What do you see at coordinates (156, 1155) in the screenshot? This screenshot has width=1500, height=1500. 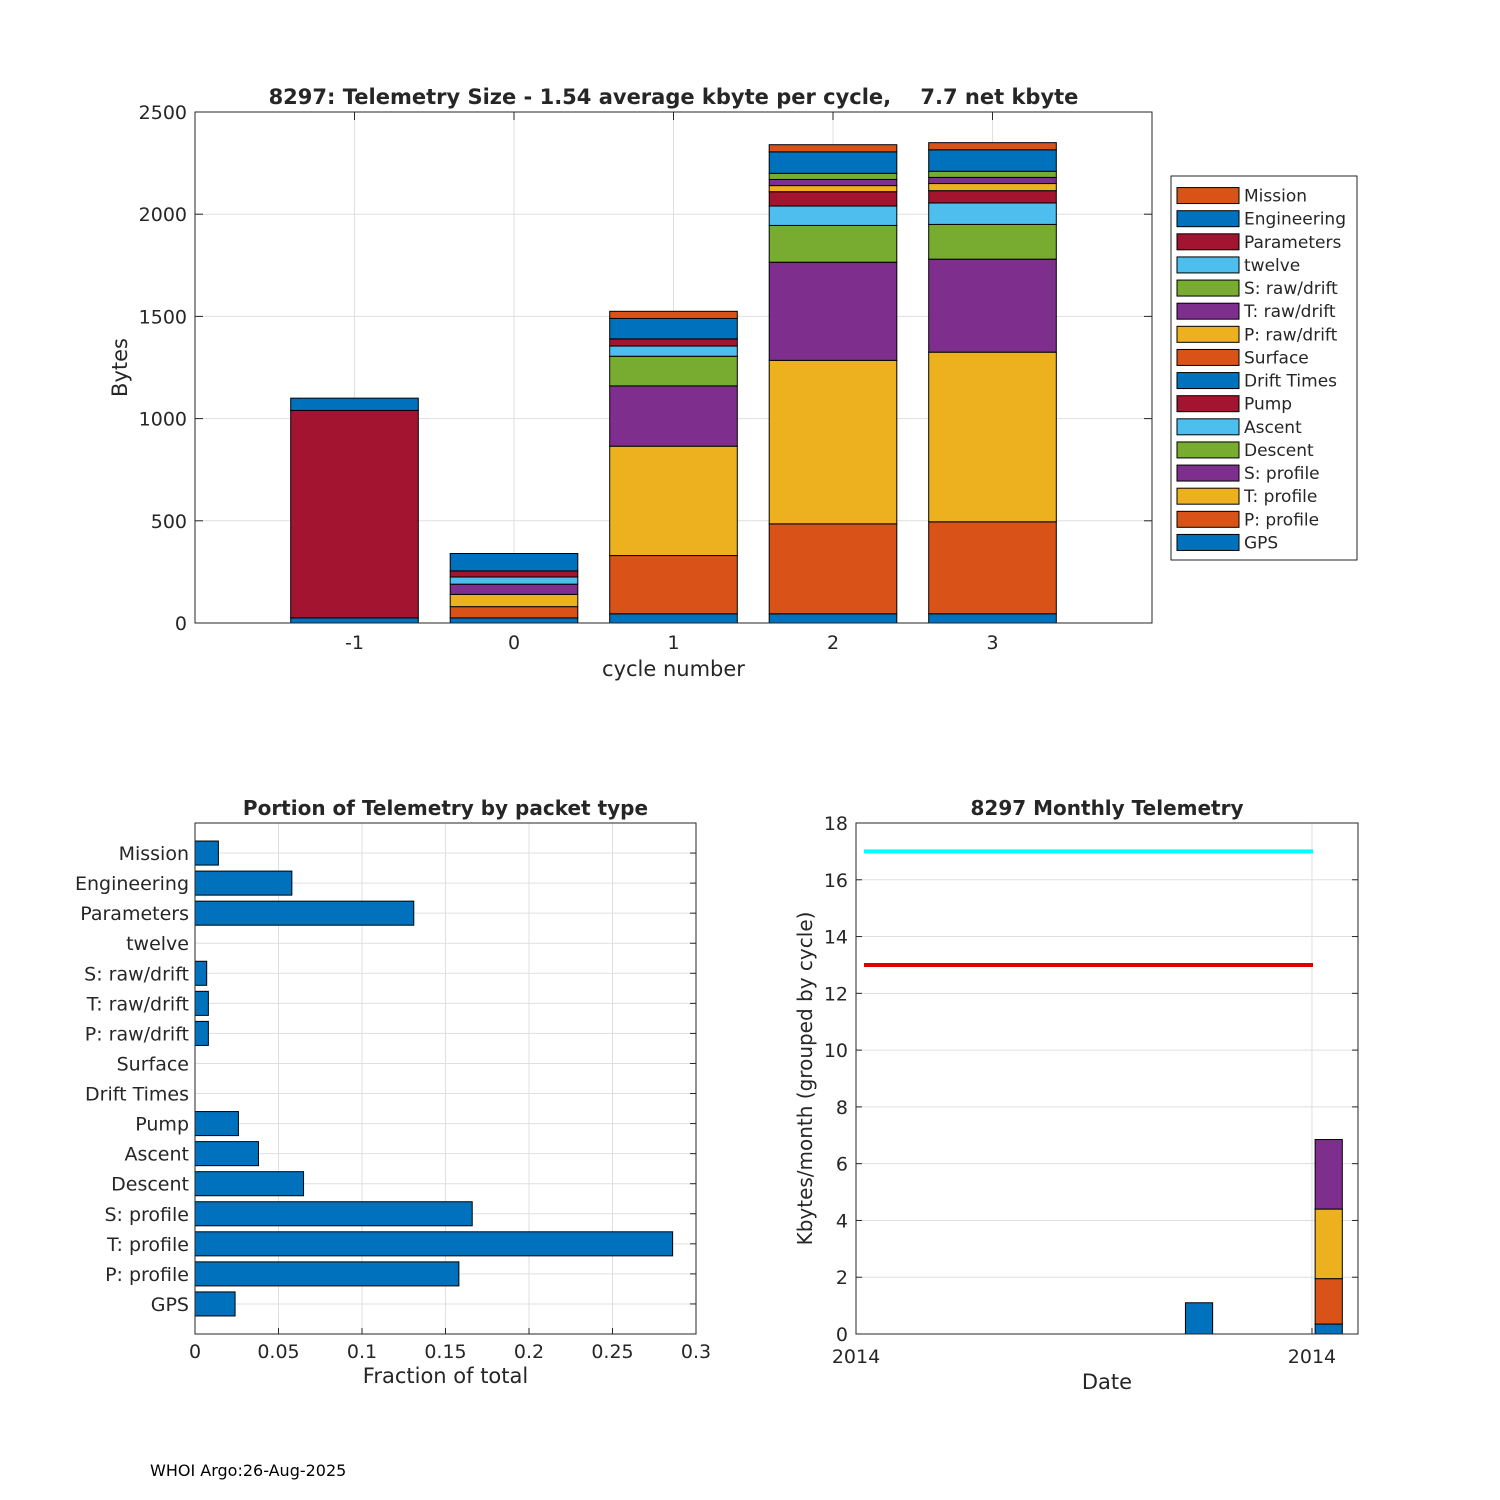 I see `y-tick-label: Ascent` at bounding box center [156, 1155].